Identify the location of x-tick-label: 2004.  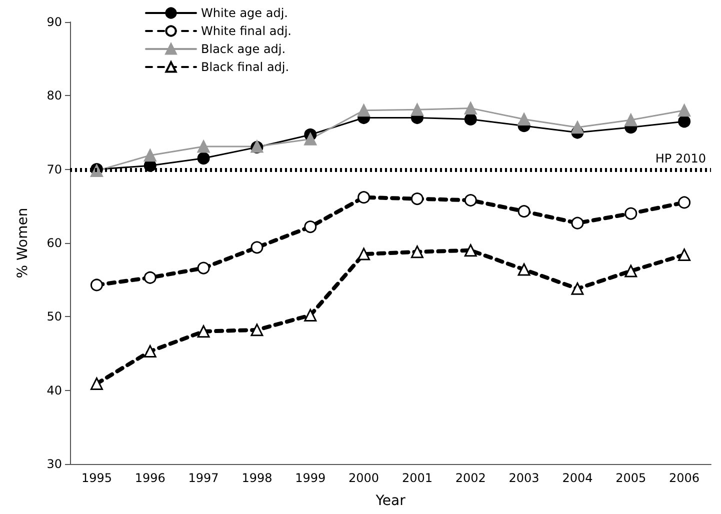
(577, 478).